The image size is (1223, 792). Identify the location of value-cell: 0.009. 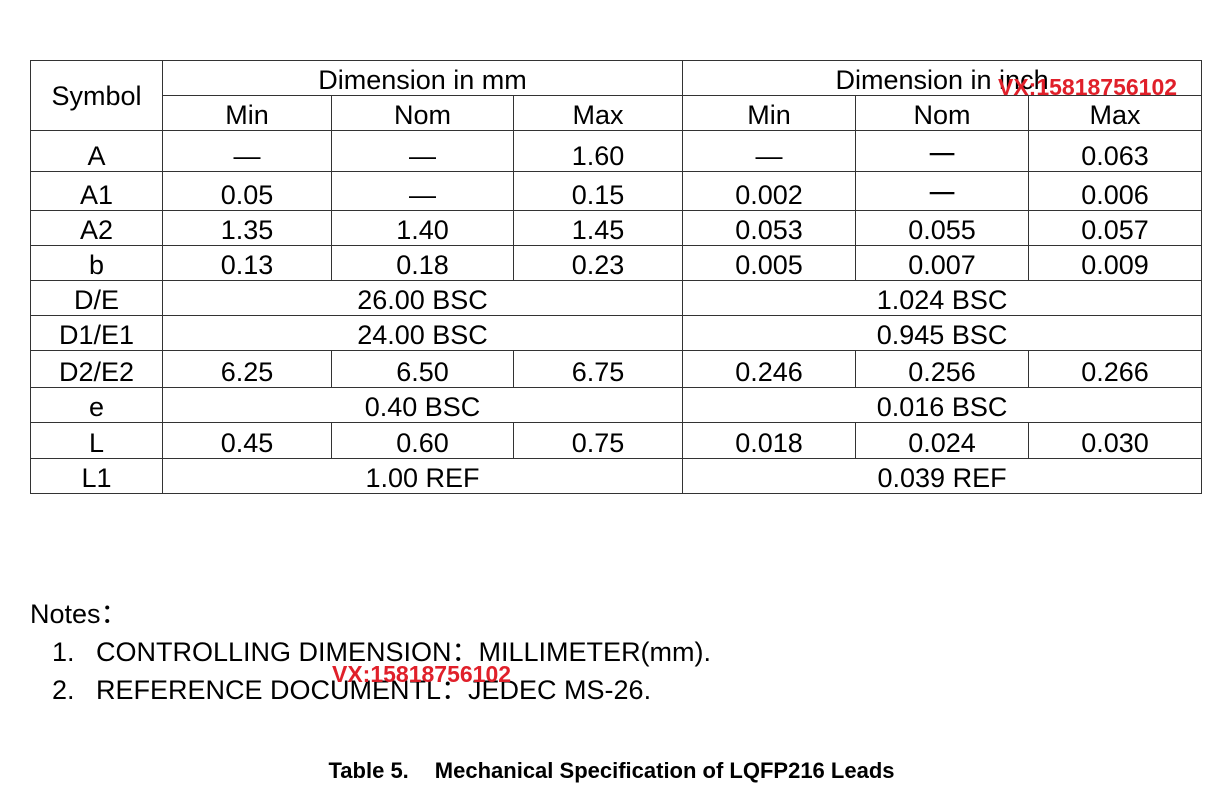
(1115, 263).